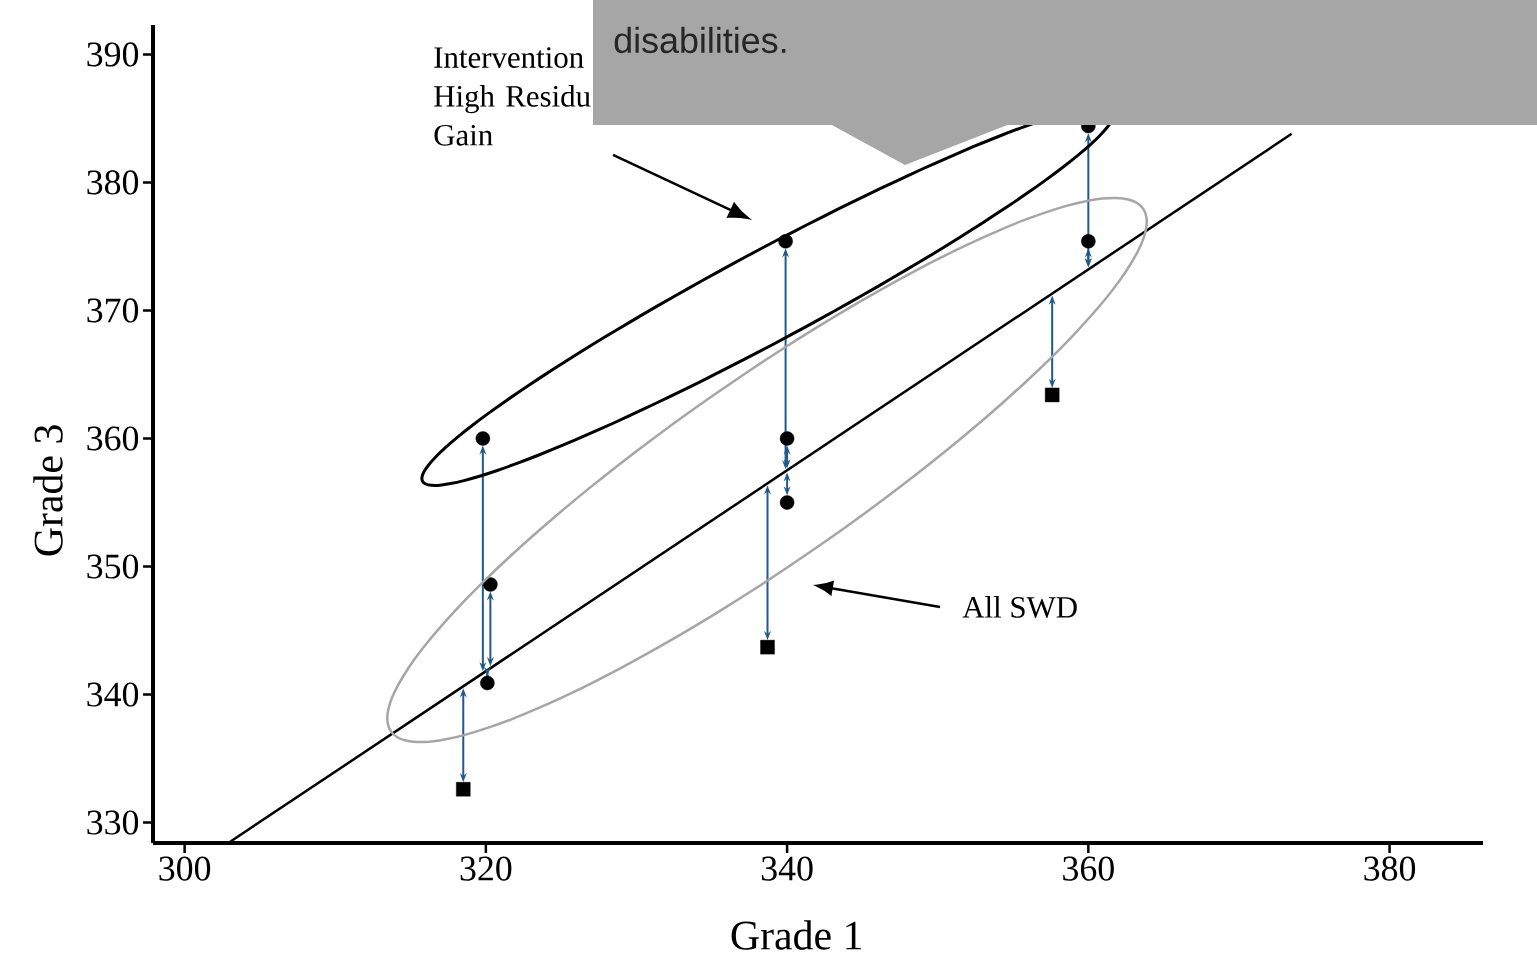  Describe the element at coordinates (113, 566) in the screenshot. I see `y-tick-label: 350` at that location.